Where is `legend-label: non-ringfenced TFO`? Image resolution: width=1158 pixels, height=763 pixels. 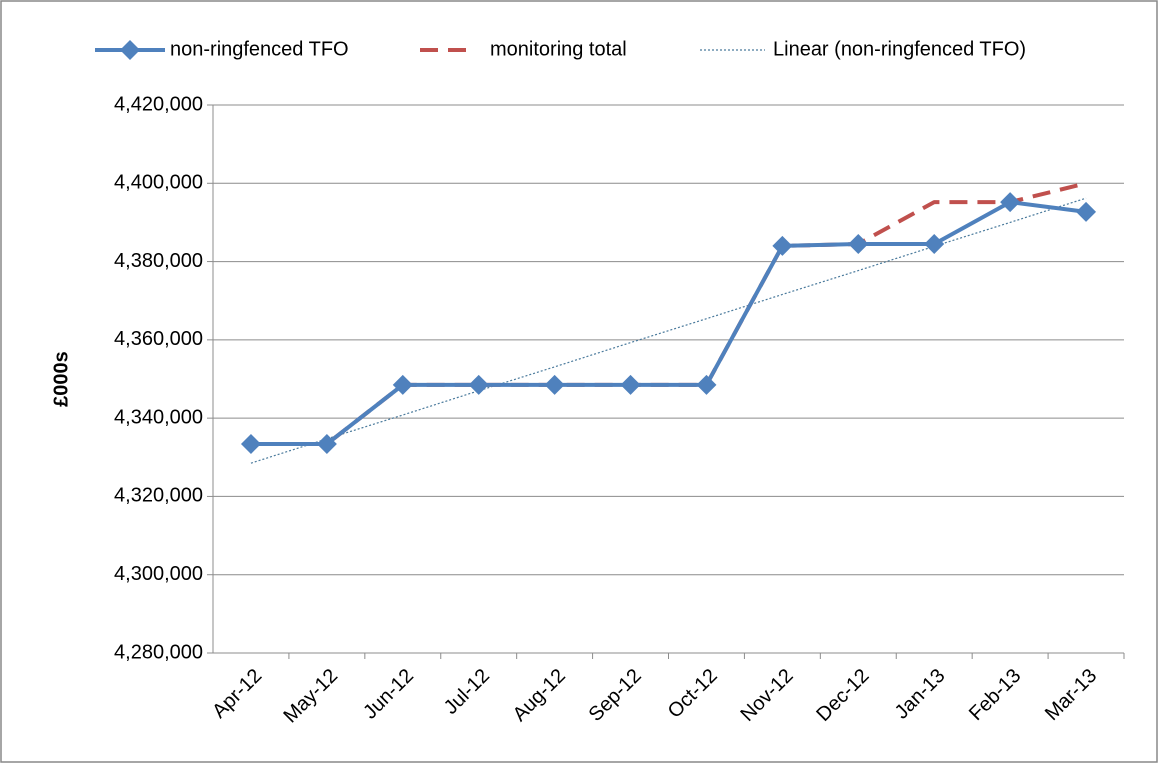 legend-label: non-ringfenced TFO is located at coordinates (259, 49).